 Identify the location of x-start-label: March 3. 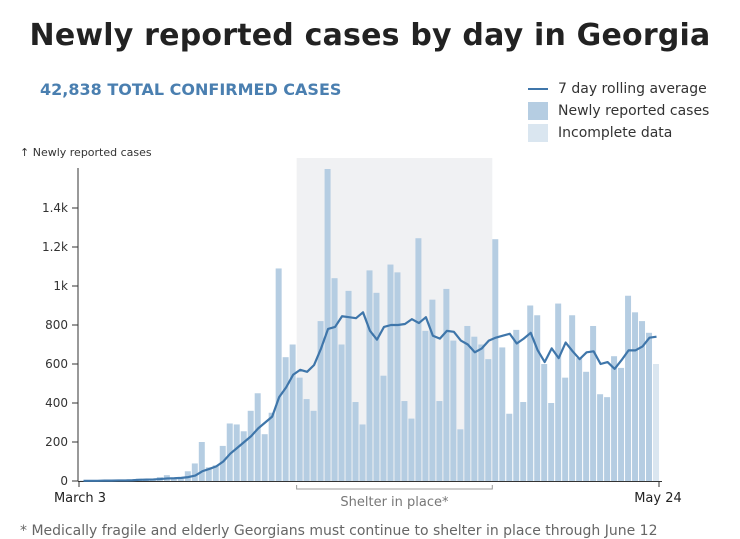
(80, 498).